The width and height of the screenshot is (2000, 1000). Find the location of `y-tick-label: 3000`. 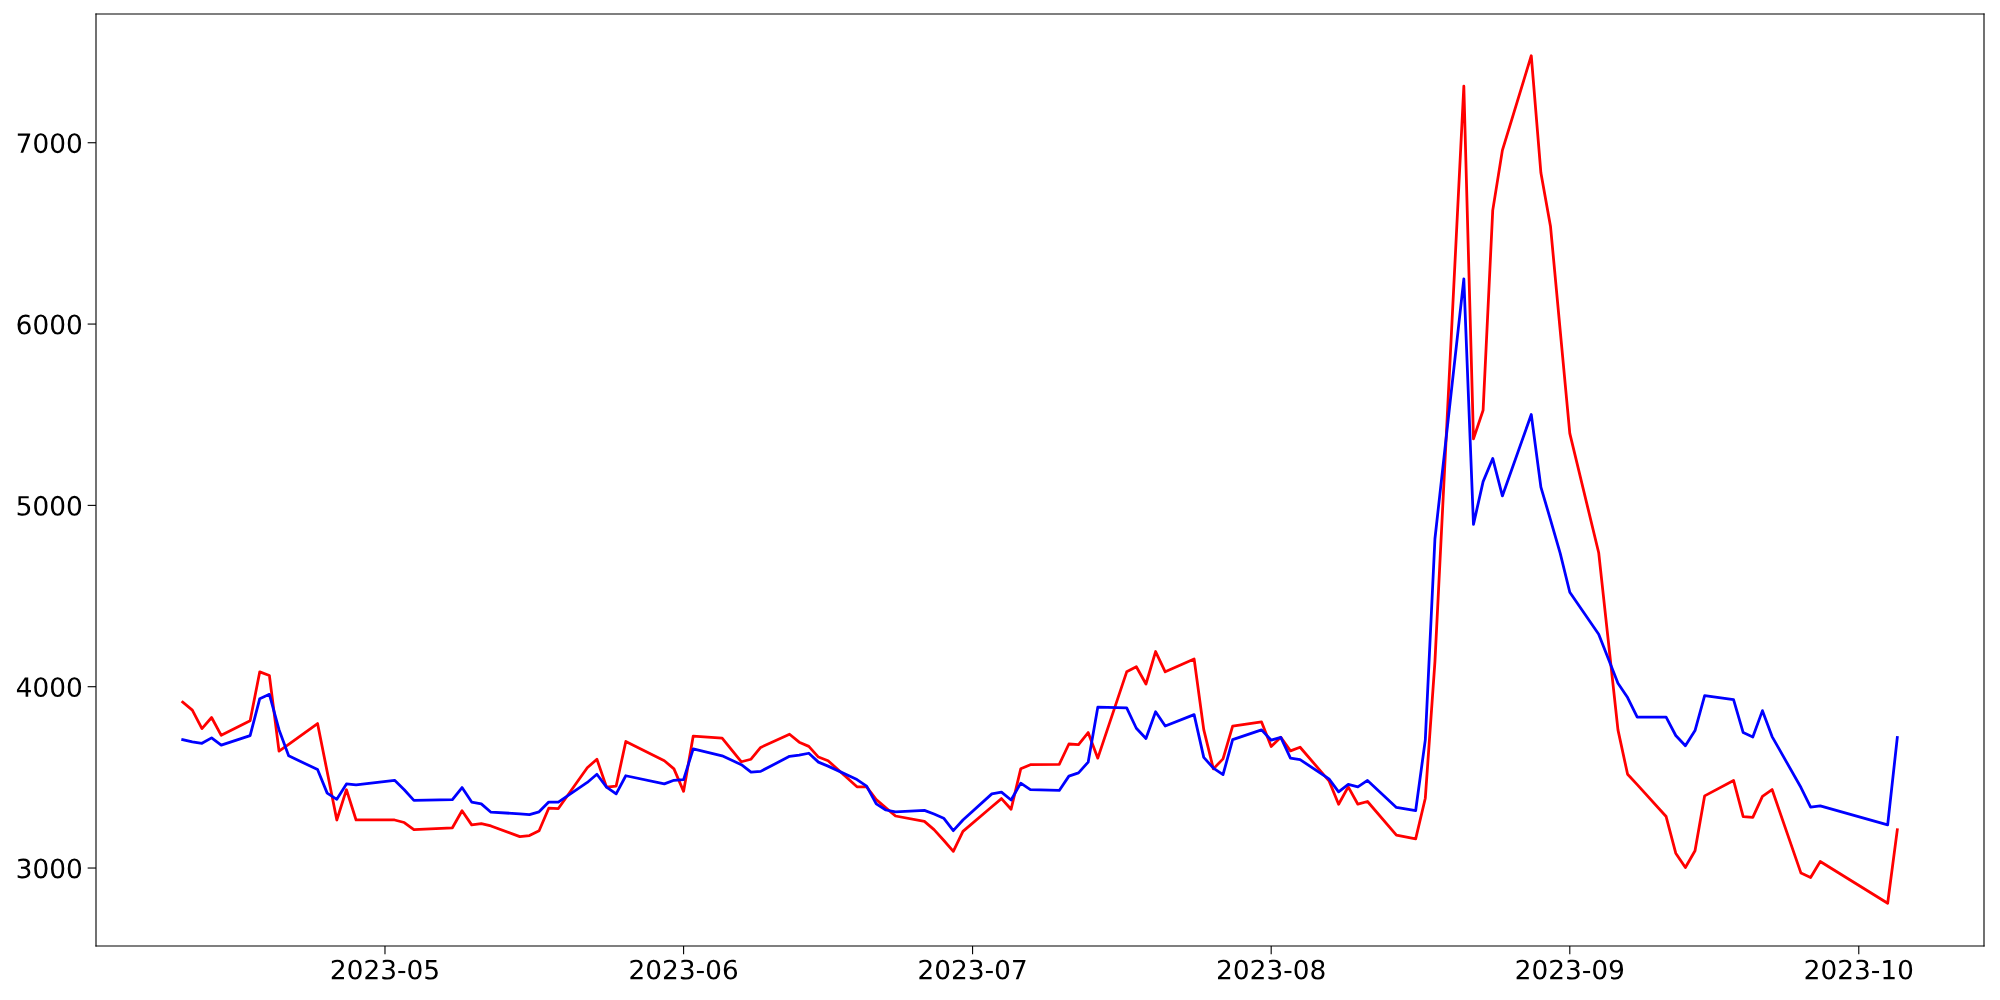

y-tick-label: 3000 is located at coordinates (49, 868).